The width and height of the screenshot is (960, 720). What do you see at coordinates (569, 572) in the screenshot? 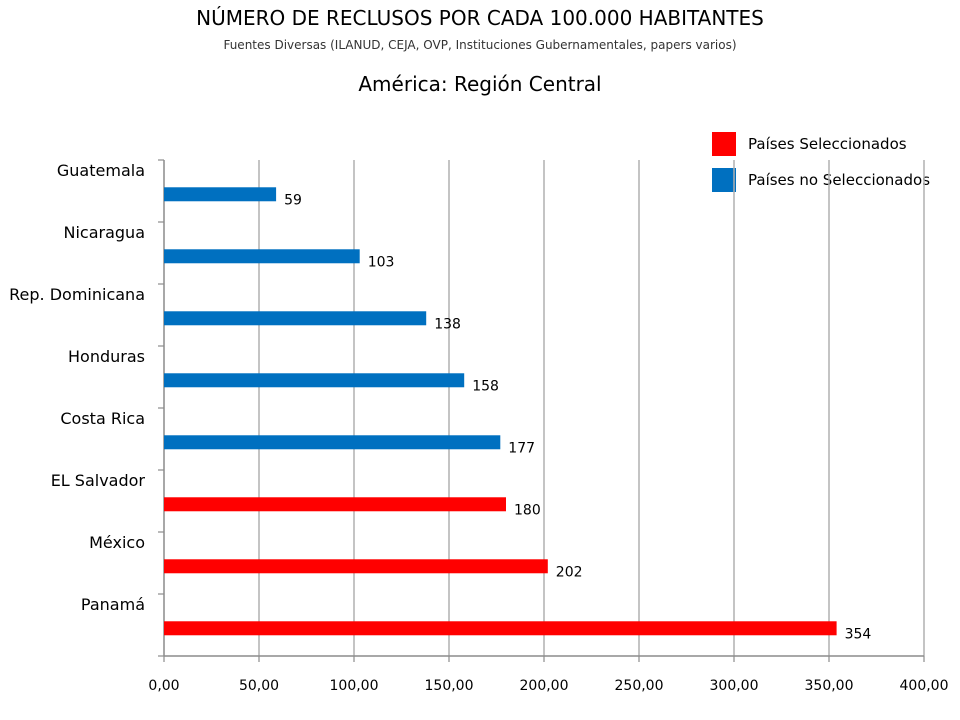
I see `data-label: 202` at bounding box center [569, 572].